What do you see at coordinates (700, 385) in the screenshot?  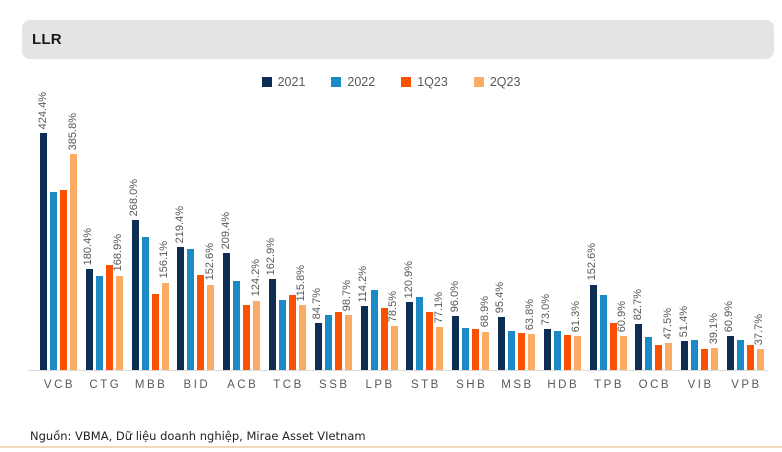 I see `x-axis-label-vib: VIB` at bounding box center [700, 385].